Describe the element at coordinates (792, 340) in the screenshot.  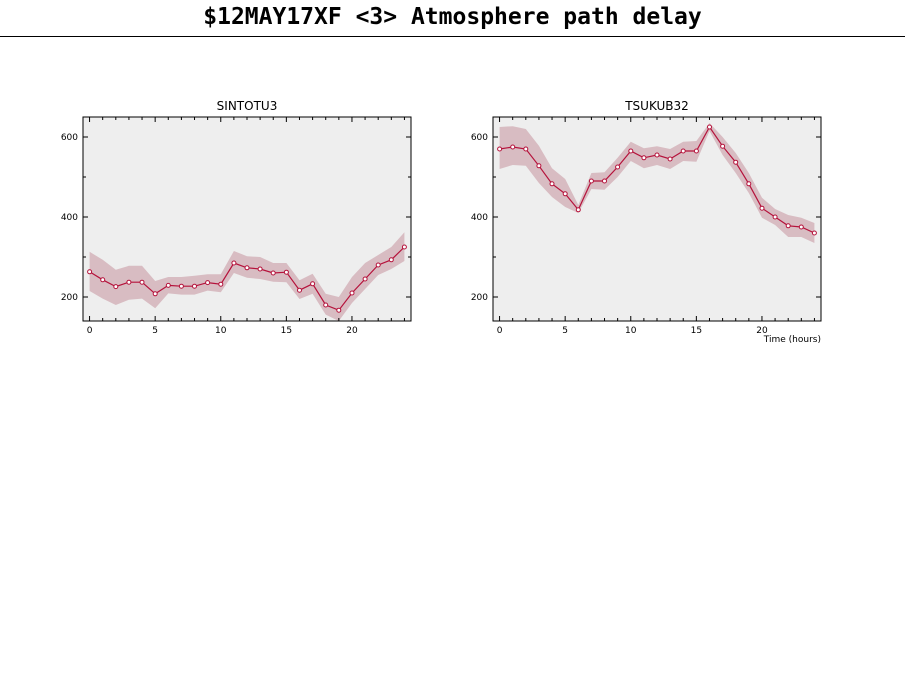
I see `x-axis-label: Time (hours)` at that location.